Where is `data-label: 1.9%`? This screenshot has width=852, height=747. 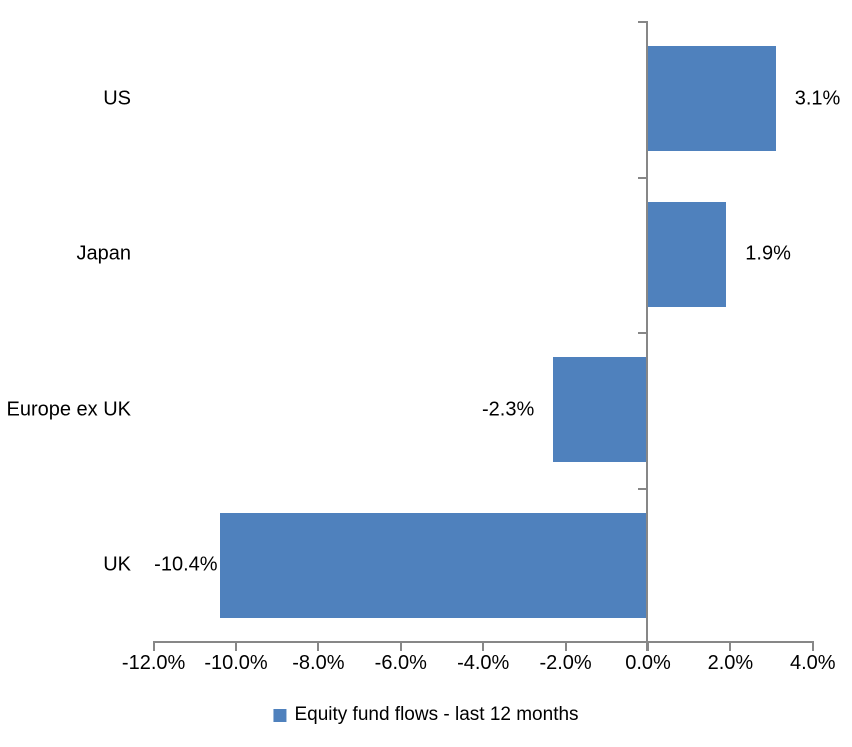 data-label: 1.9% is located at coordinates (768, 253).